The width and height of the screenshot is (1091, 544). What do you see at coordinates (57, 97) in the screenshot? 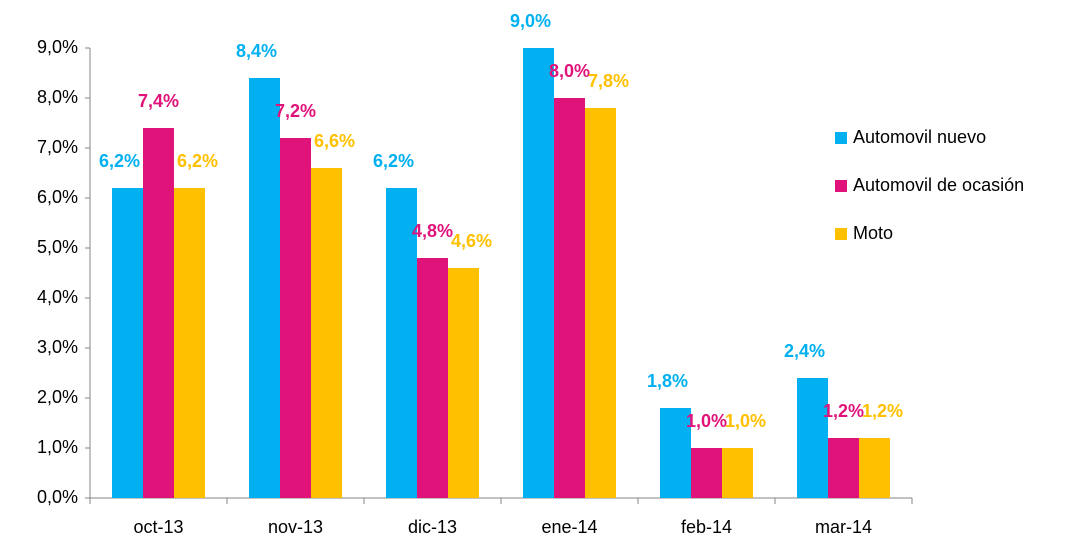
I see `y-tick-label: 8,0%` at bounding box center [57, 97].